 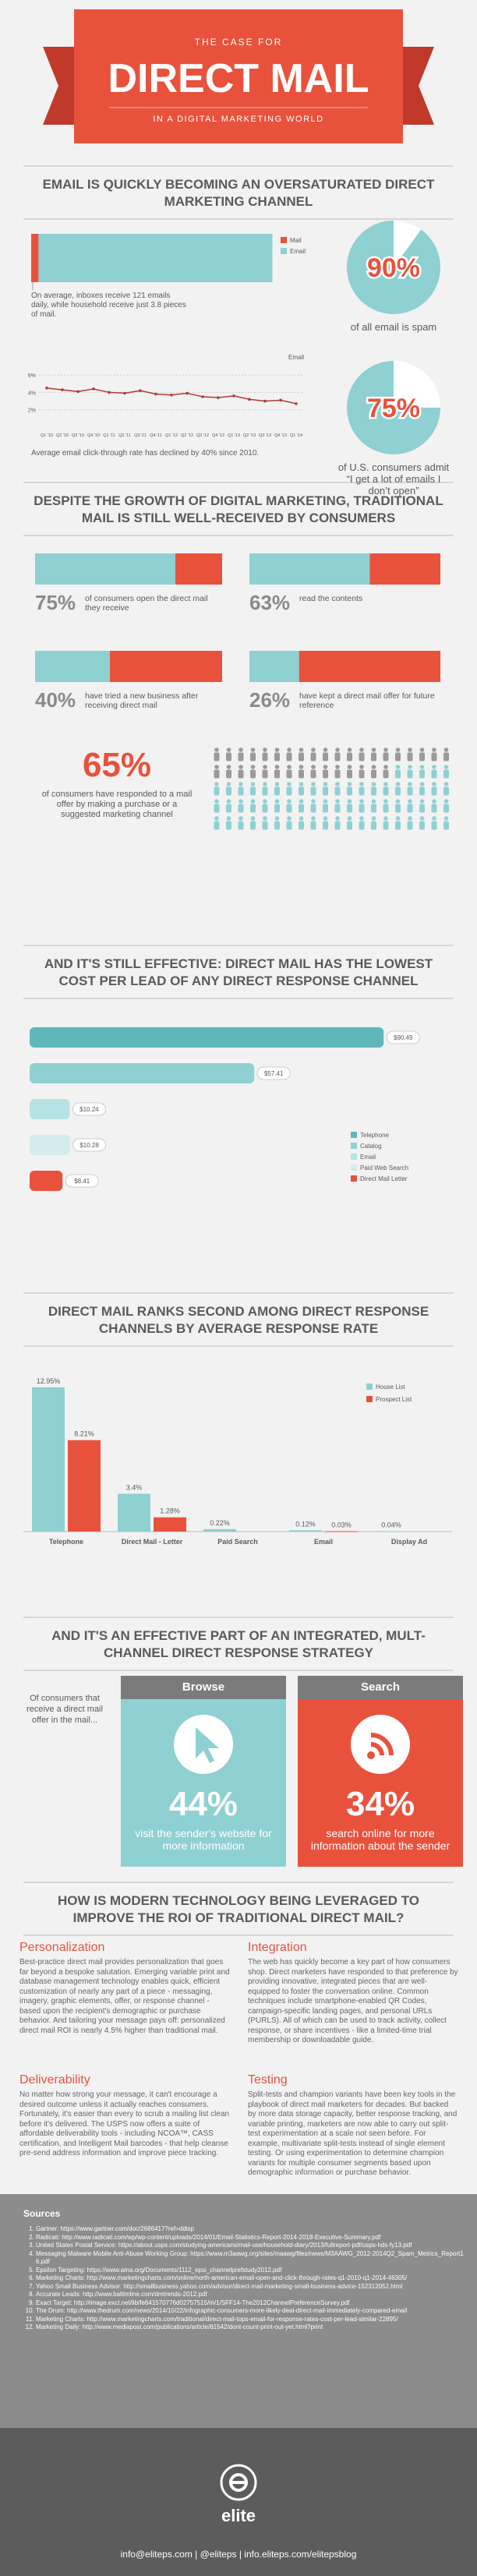 I want to click on signal-arc, so click(x=377, y=1749).